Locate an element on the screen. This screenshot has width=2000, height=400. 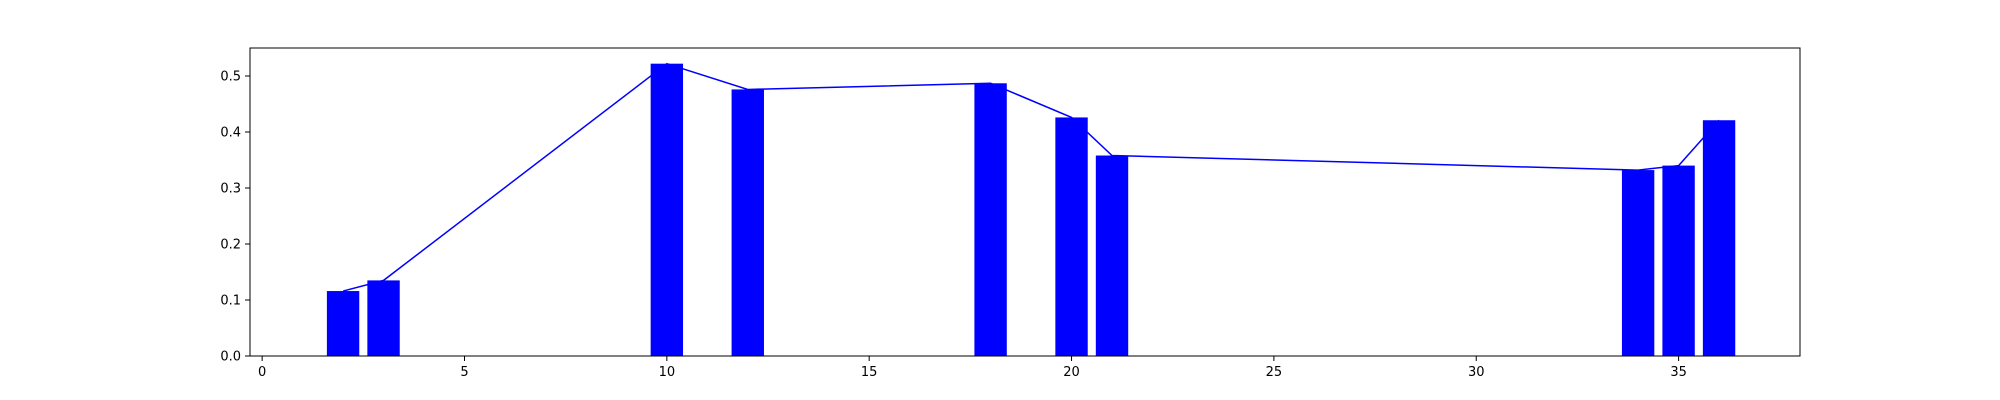
y-axis: 0.0 0.1 0.2 0.3 0.4 0.5 is located at coordinates (235, 217).